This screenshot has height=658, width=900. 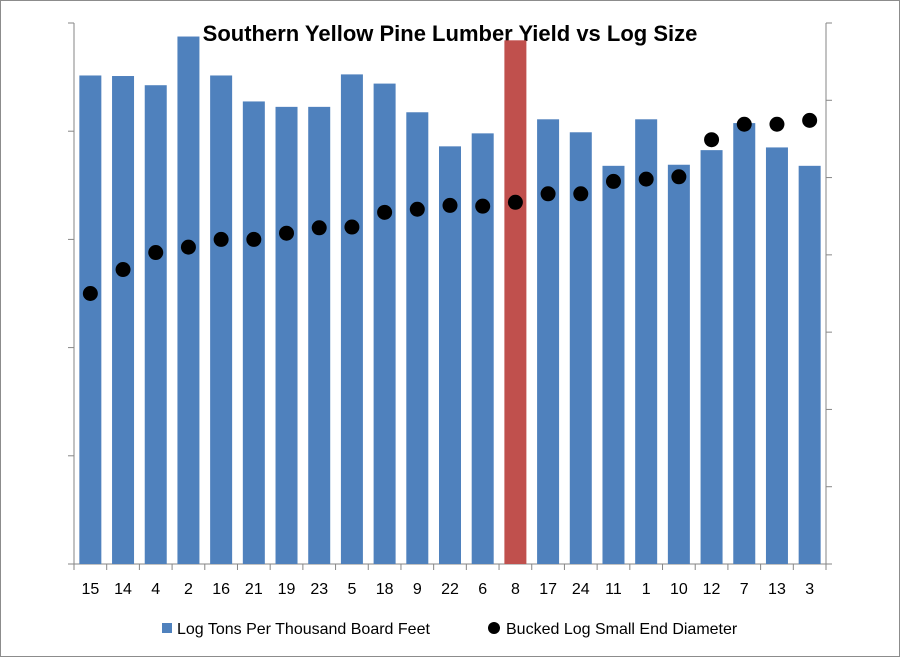 What do you see at coordinates (515, 589) in the screenshot?
I see `x-tick-label: 8` at bounding box center [515, 589].